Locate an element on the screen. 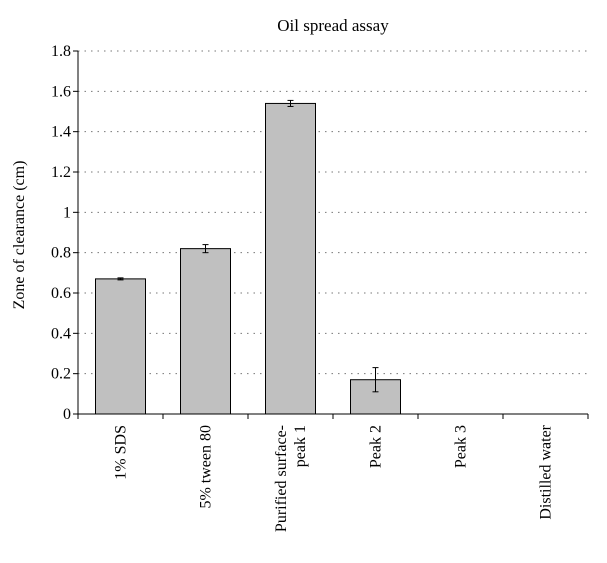  y-tick-label: 0.8 is located at coordinates (61, 253).